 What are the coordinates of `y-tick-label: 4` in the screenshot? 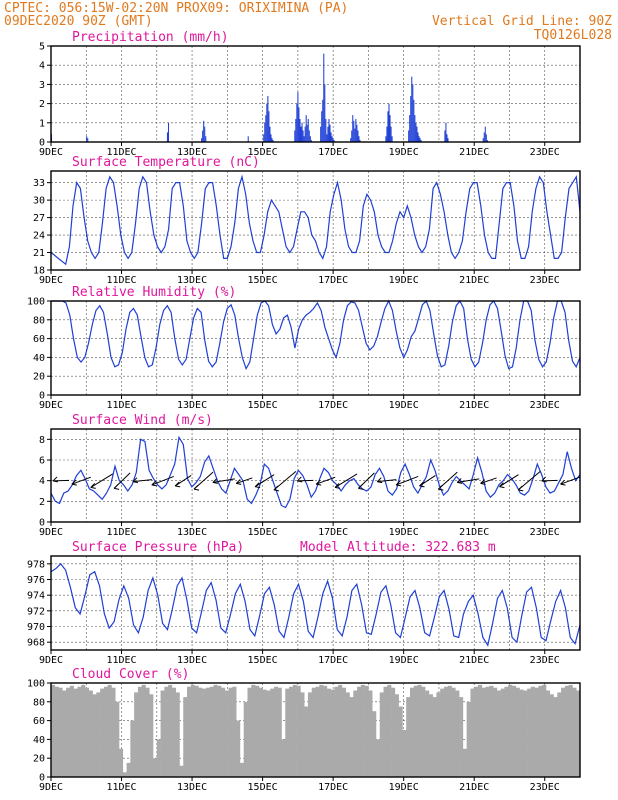 It's located at (42, 66).